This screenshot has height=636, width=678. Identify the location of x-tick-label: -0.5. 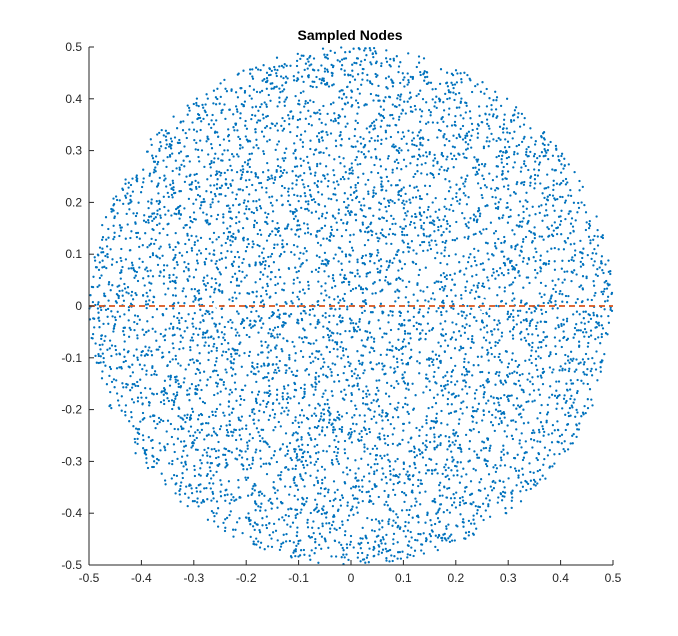
(89, 578).